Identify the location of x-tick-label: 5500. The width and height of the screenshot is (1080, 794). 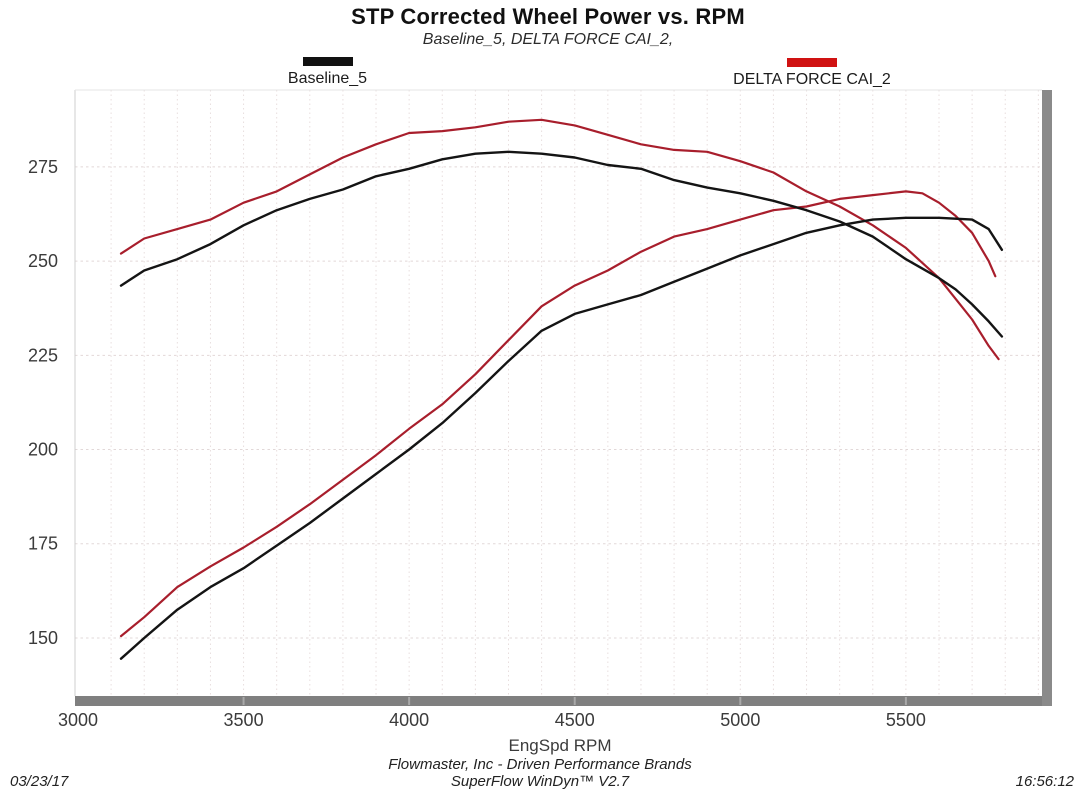
(906, 720).